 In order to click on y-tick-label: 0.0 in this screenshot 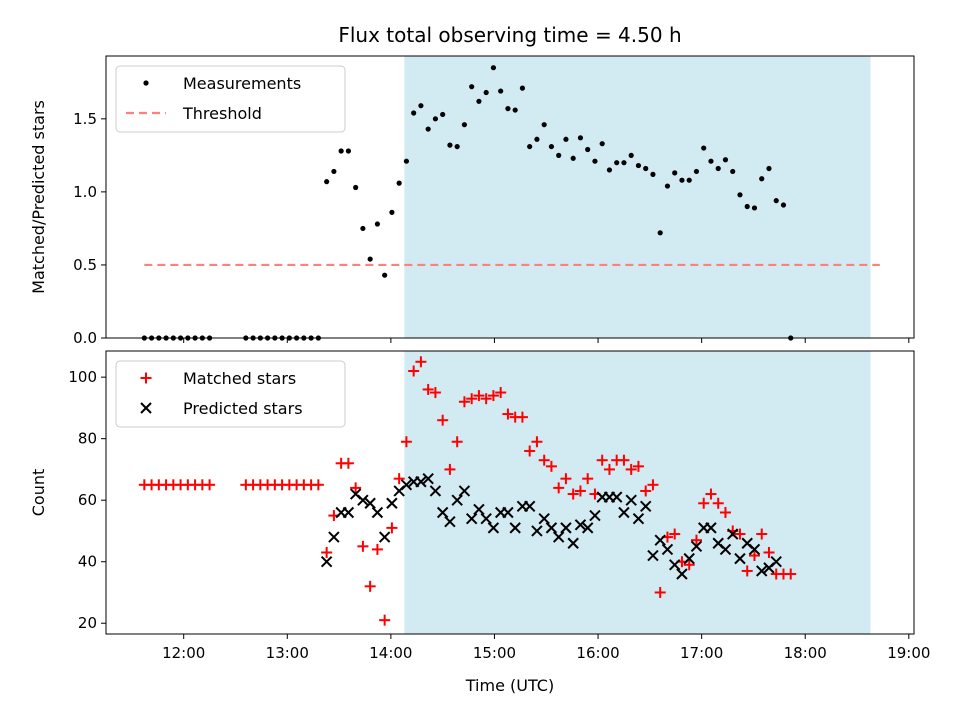, I will do `click(85, 338)`.